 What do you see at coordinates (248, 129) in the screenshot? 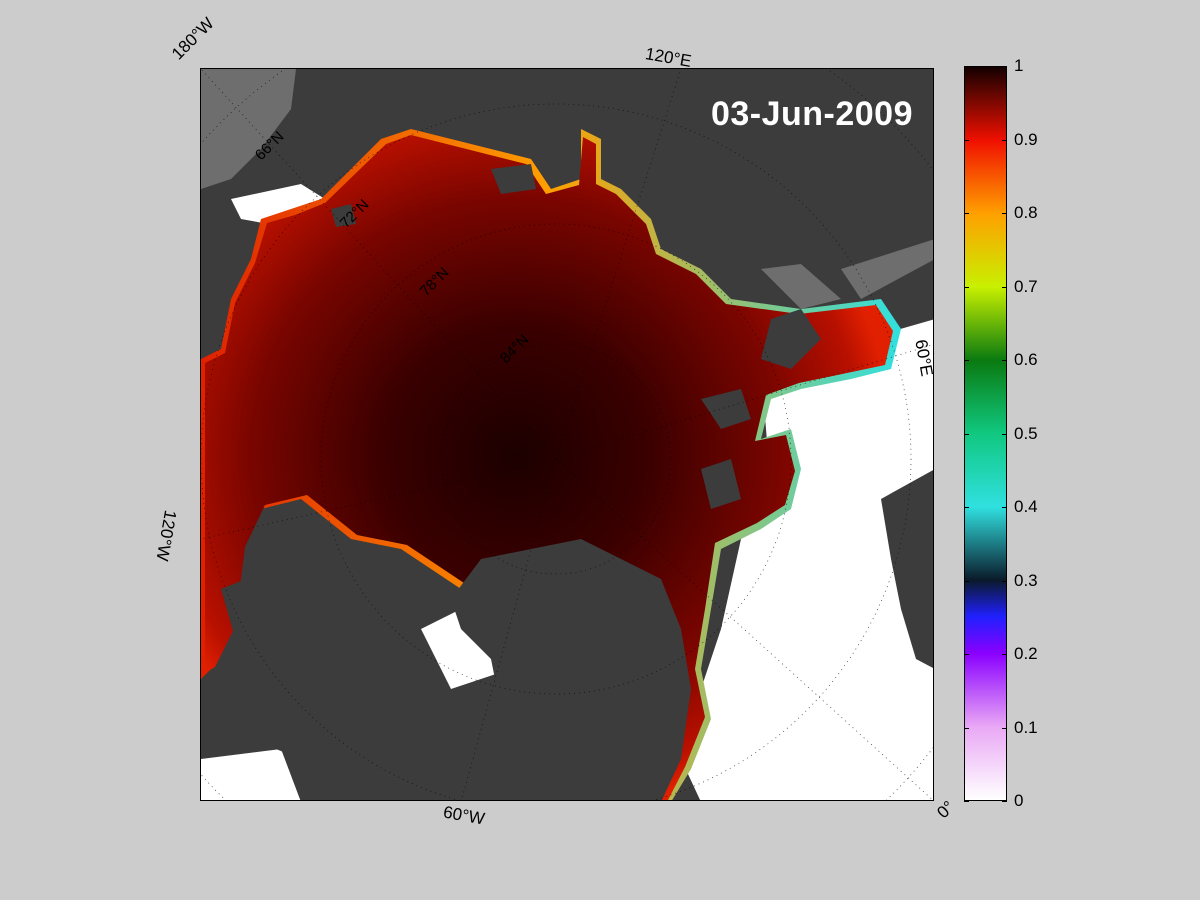
I see `land-alaska` at bounding box center [248, 129].